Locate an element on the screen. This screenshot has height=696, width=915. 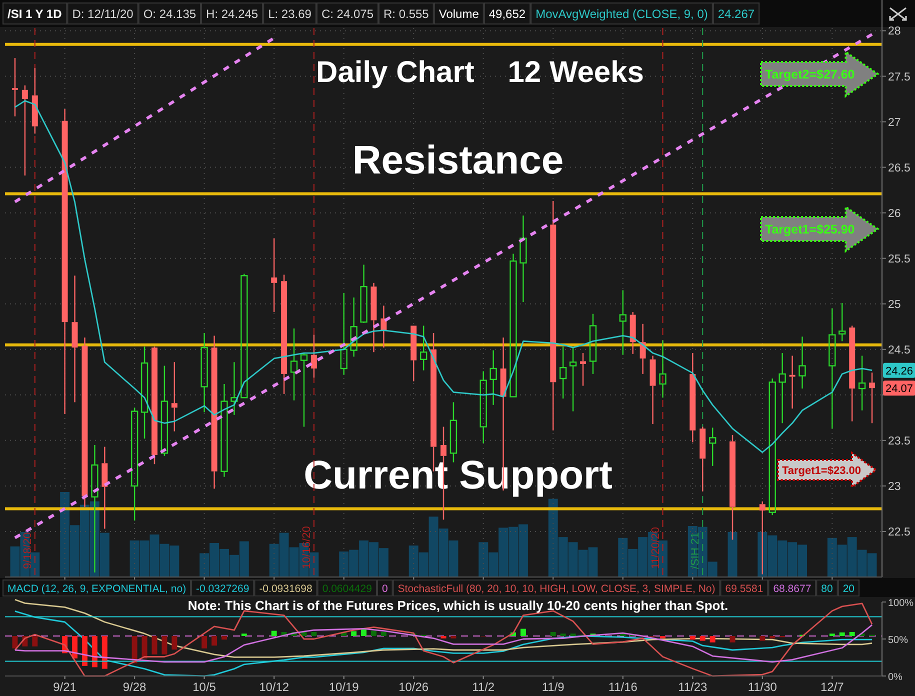
ref-line-label: /SIH 21 is located at coordinates (696, 550).